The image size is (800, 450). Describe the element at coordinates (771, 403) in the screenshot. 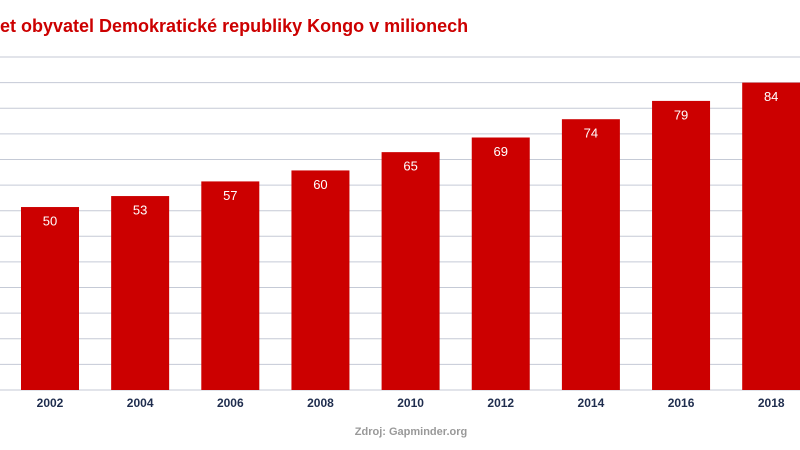

I see `x-tick-label: 2018` at that location.